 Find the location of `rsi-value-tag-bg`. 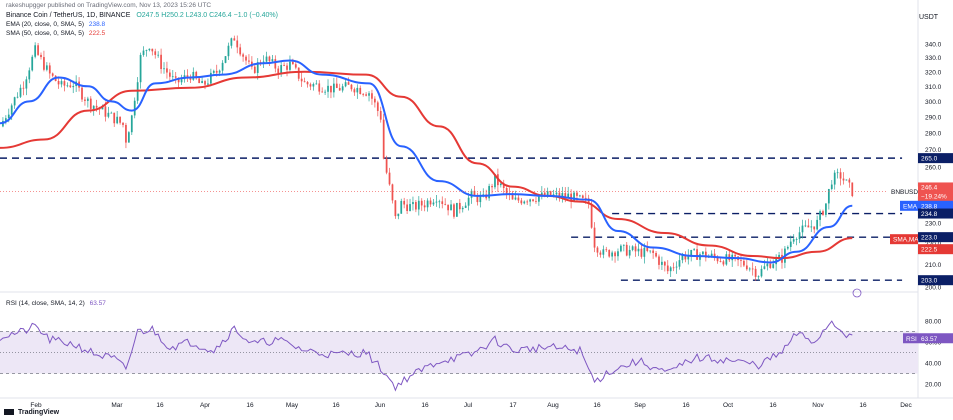

rsi-value-tag-bg is located at coordinates (935, 338).